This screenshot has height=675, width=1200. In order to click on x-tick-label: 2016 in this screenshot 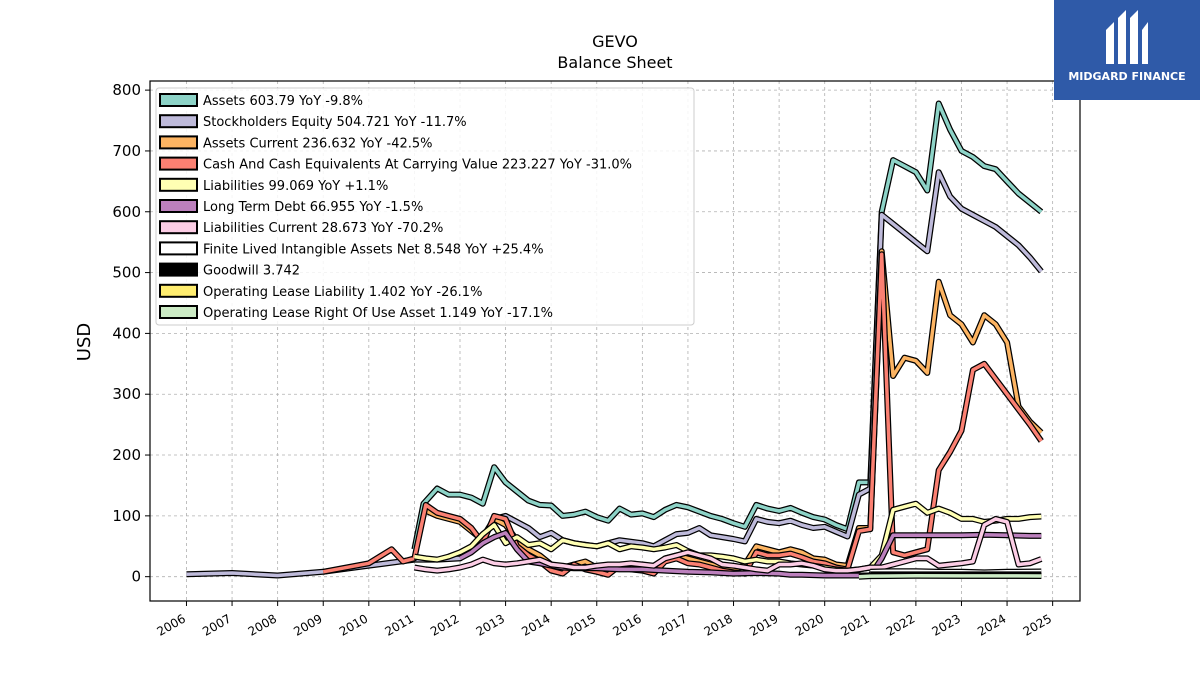, I will do `click(626, 624)`.